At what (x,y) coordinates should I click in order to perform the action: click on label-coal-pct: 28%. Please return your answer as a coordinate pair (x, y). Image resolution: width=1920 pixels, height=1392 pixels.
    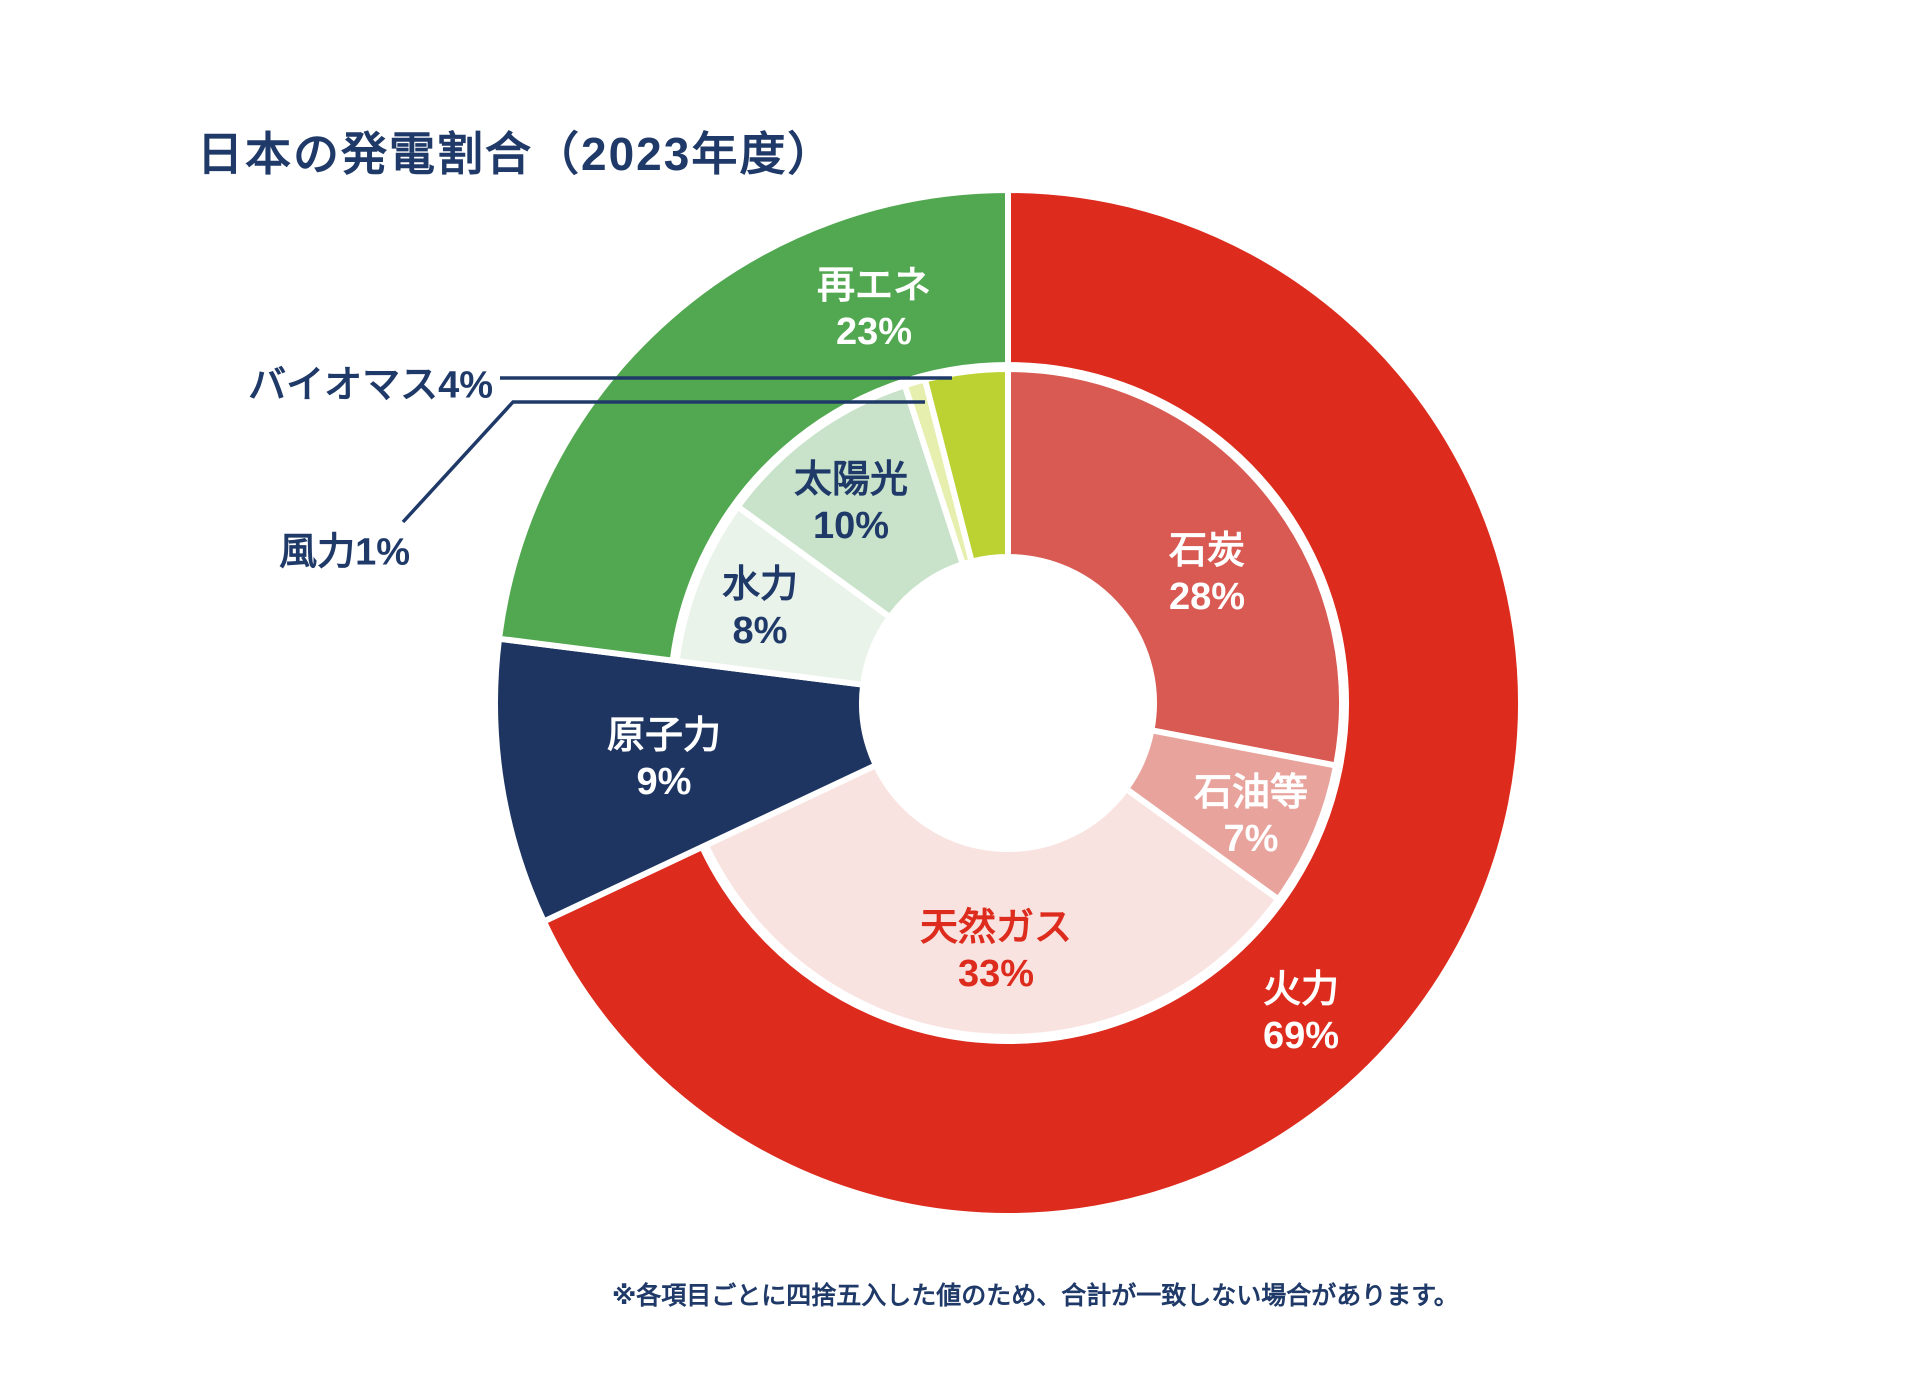
    Looking at the image, I should click on (1207, 597).